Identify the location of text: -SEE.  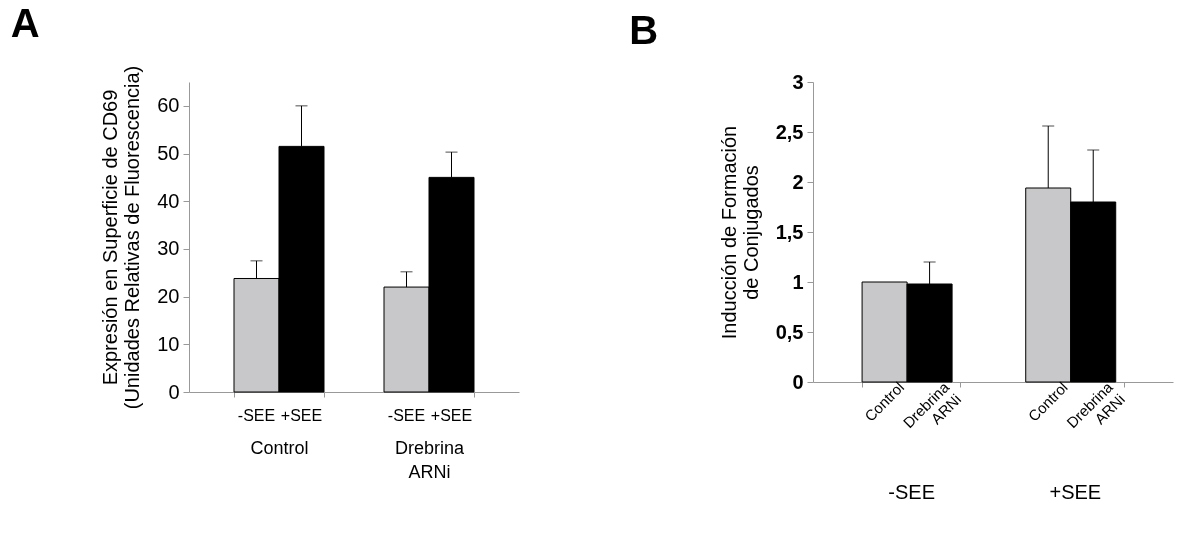
(406, 415).